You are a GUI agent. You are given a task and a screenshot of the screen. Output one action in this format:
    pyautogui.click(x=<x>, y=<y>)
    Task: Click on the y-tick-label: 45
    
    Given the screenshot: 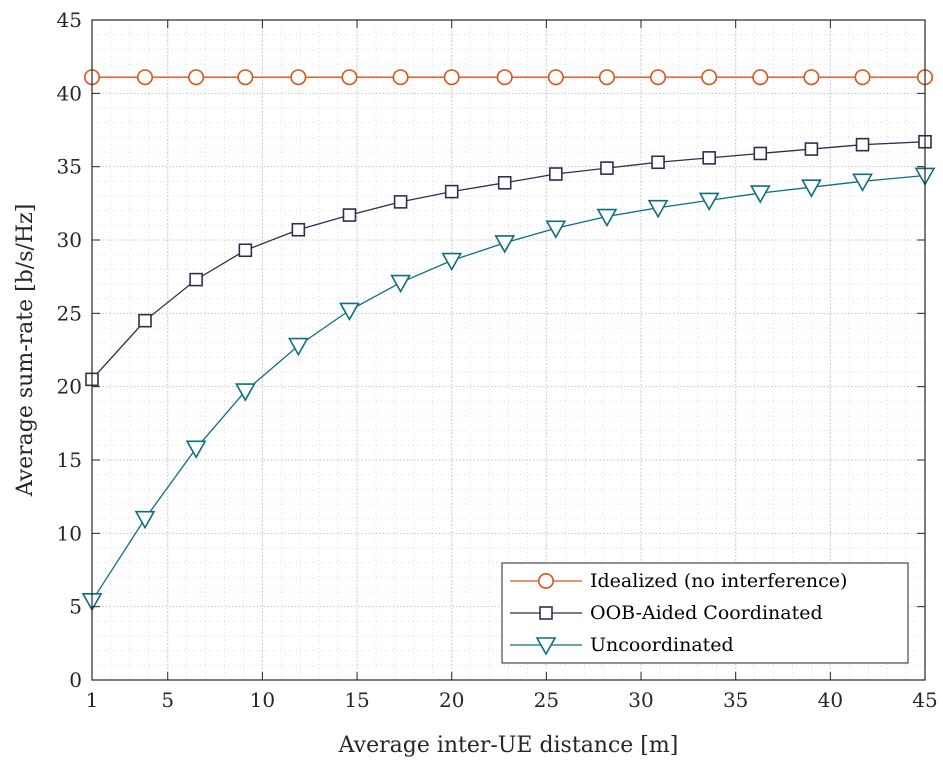 What is the action you would take?
    pyautogui.click(x=69, y=20)
    